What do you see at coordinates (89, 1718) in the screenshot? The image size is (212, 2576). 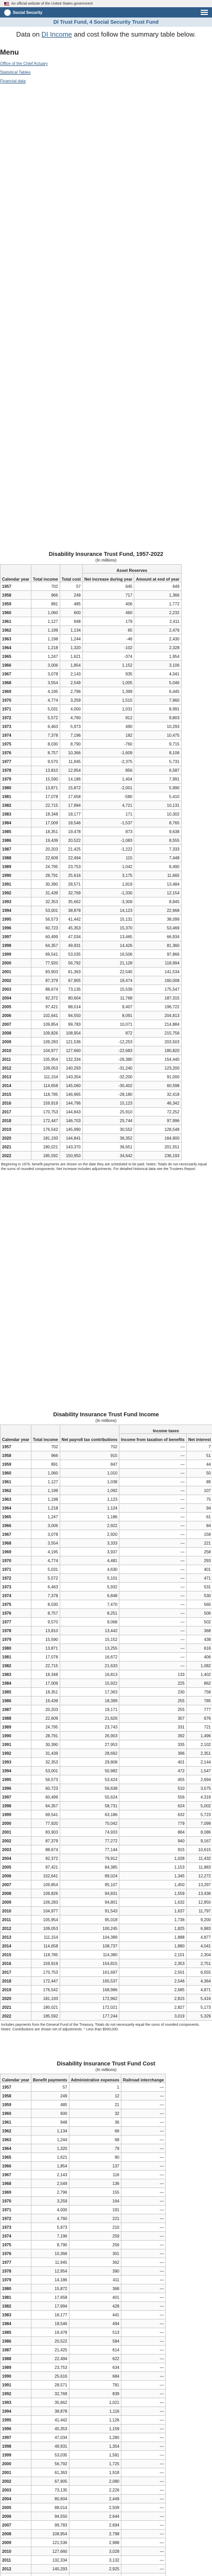 I see `table-cell: 21,626` at bounding box center [89, 1718].